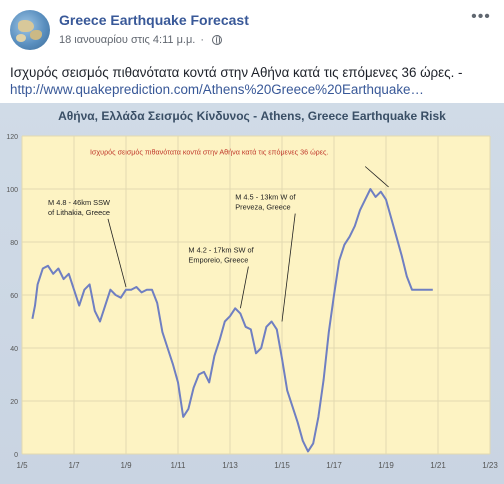  What do you see at coordinates (265, 197) in the screenshot?
I see `quake-annotation-line1: M 4.5 - 13km W of` at bounding box center [265, 197].